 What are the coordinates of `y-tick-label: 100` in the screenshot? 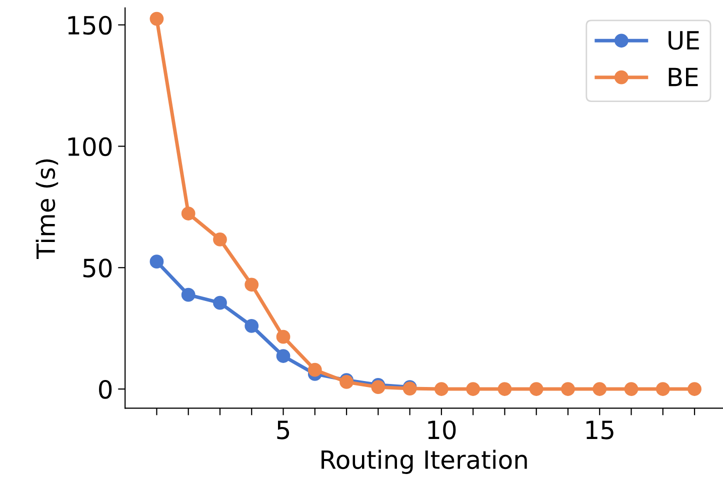 It's located at (90, 146).